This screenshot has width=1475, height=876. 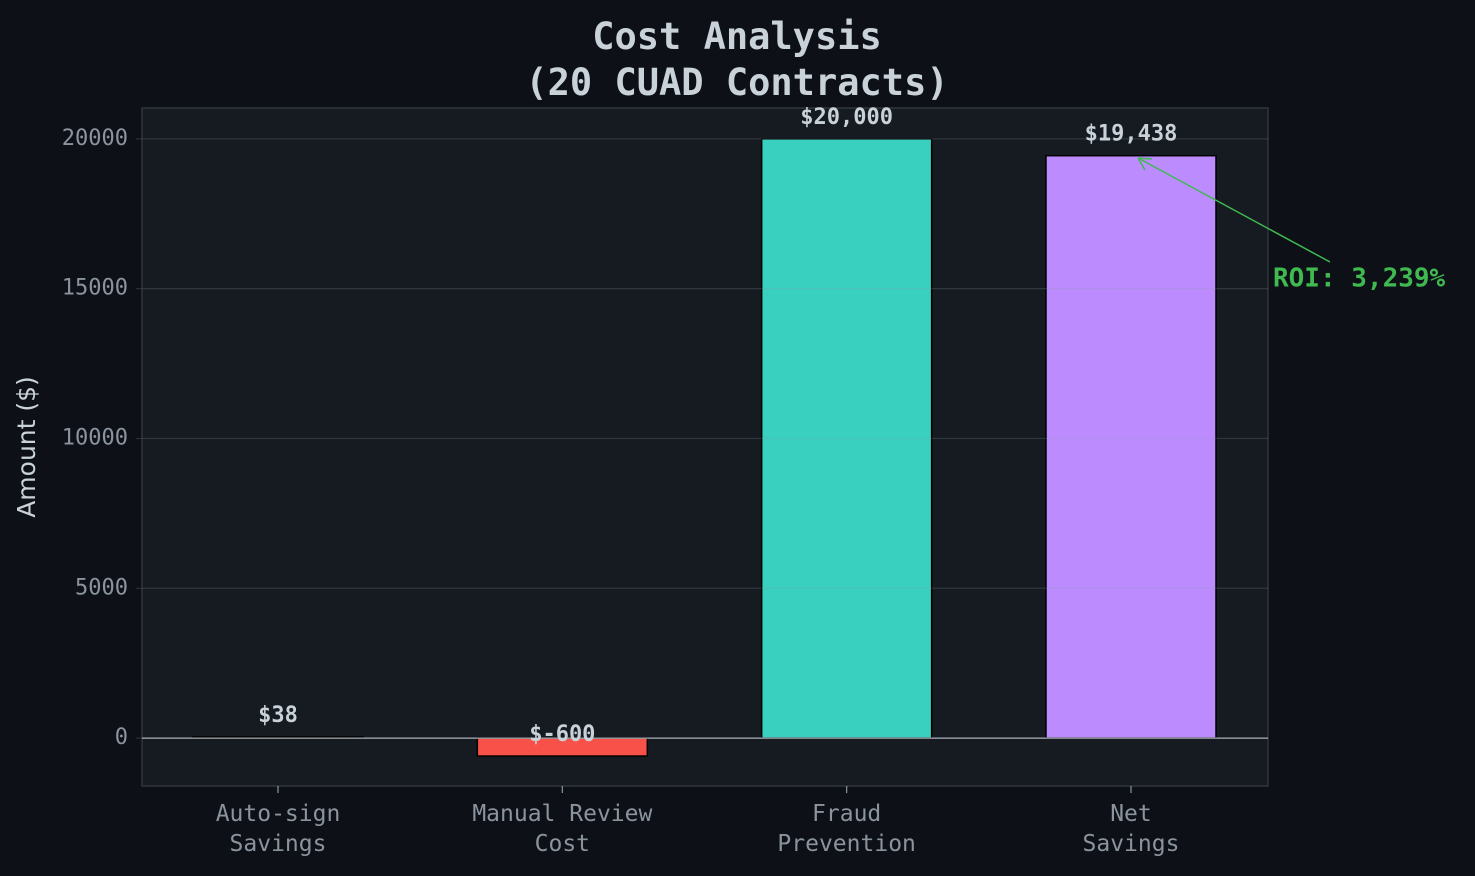 What do you see at coordinates (562, 734) in the screenshot?
I see `value-label: $-600` at bounding box center [562, 734].